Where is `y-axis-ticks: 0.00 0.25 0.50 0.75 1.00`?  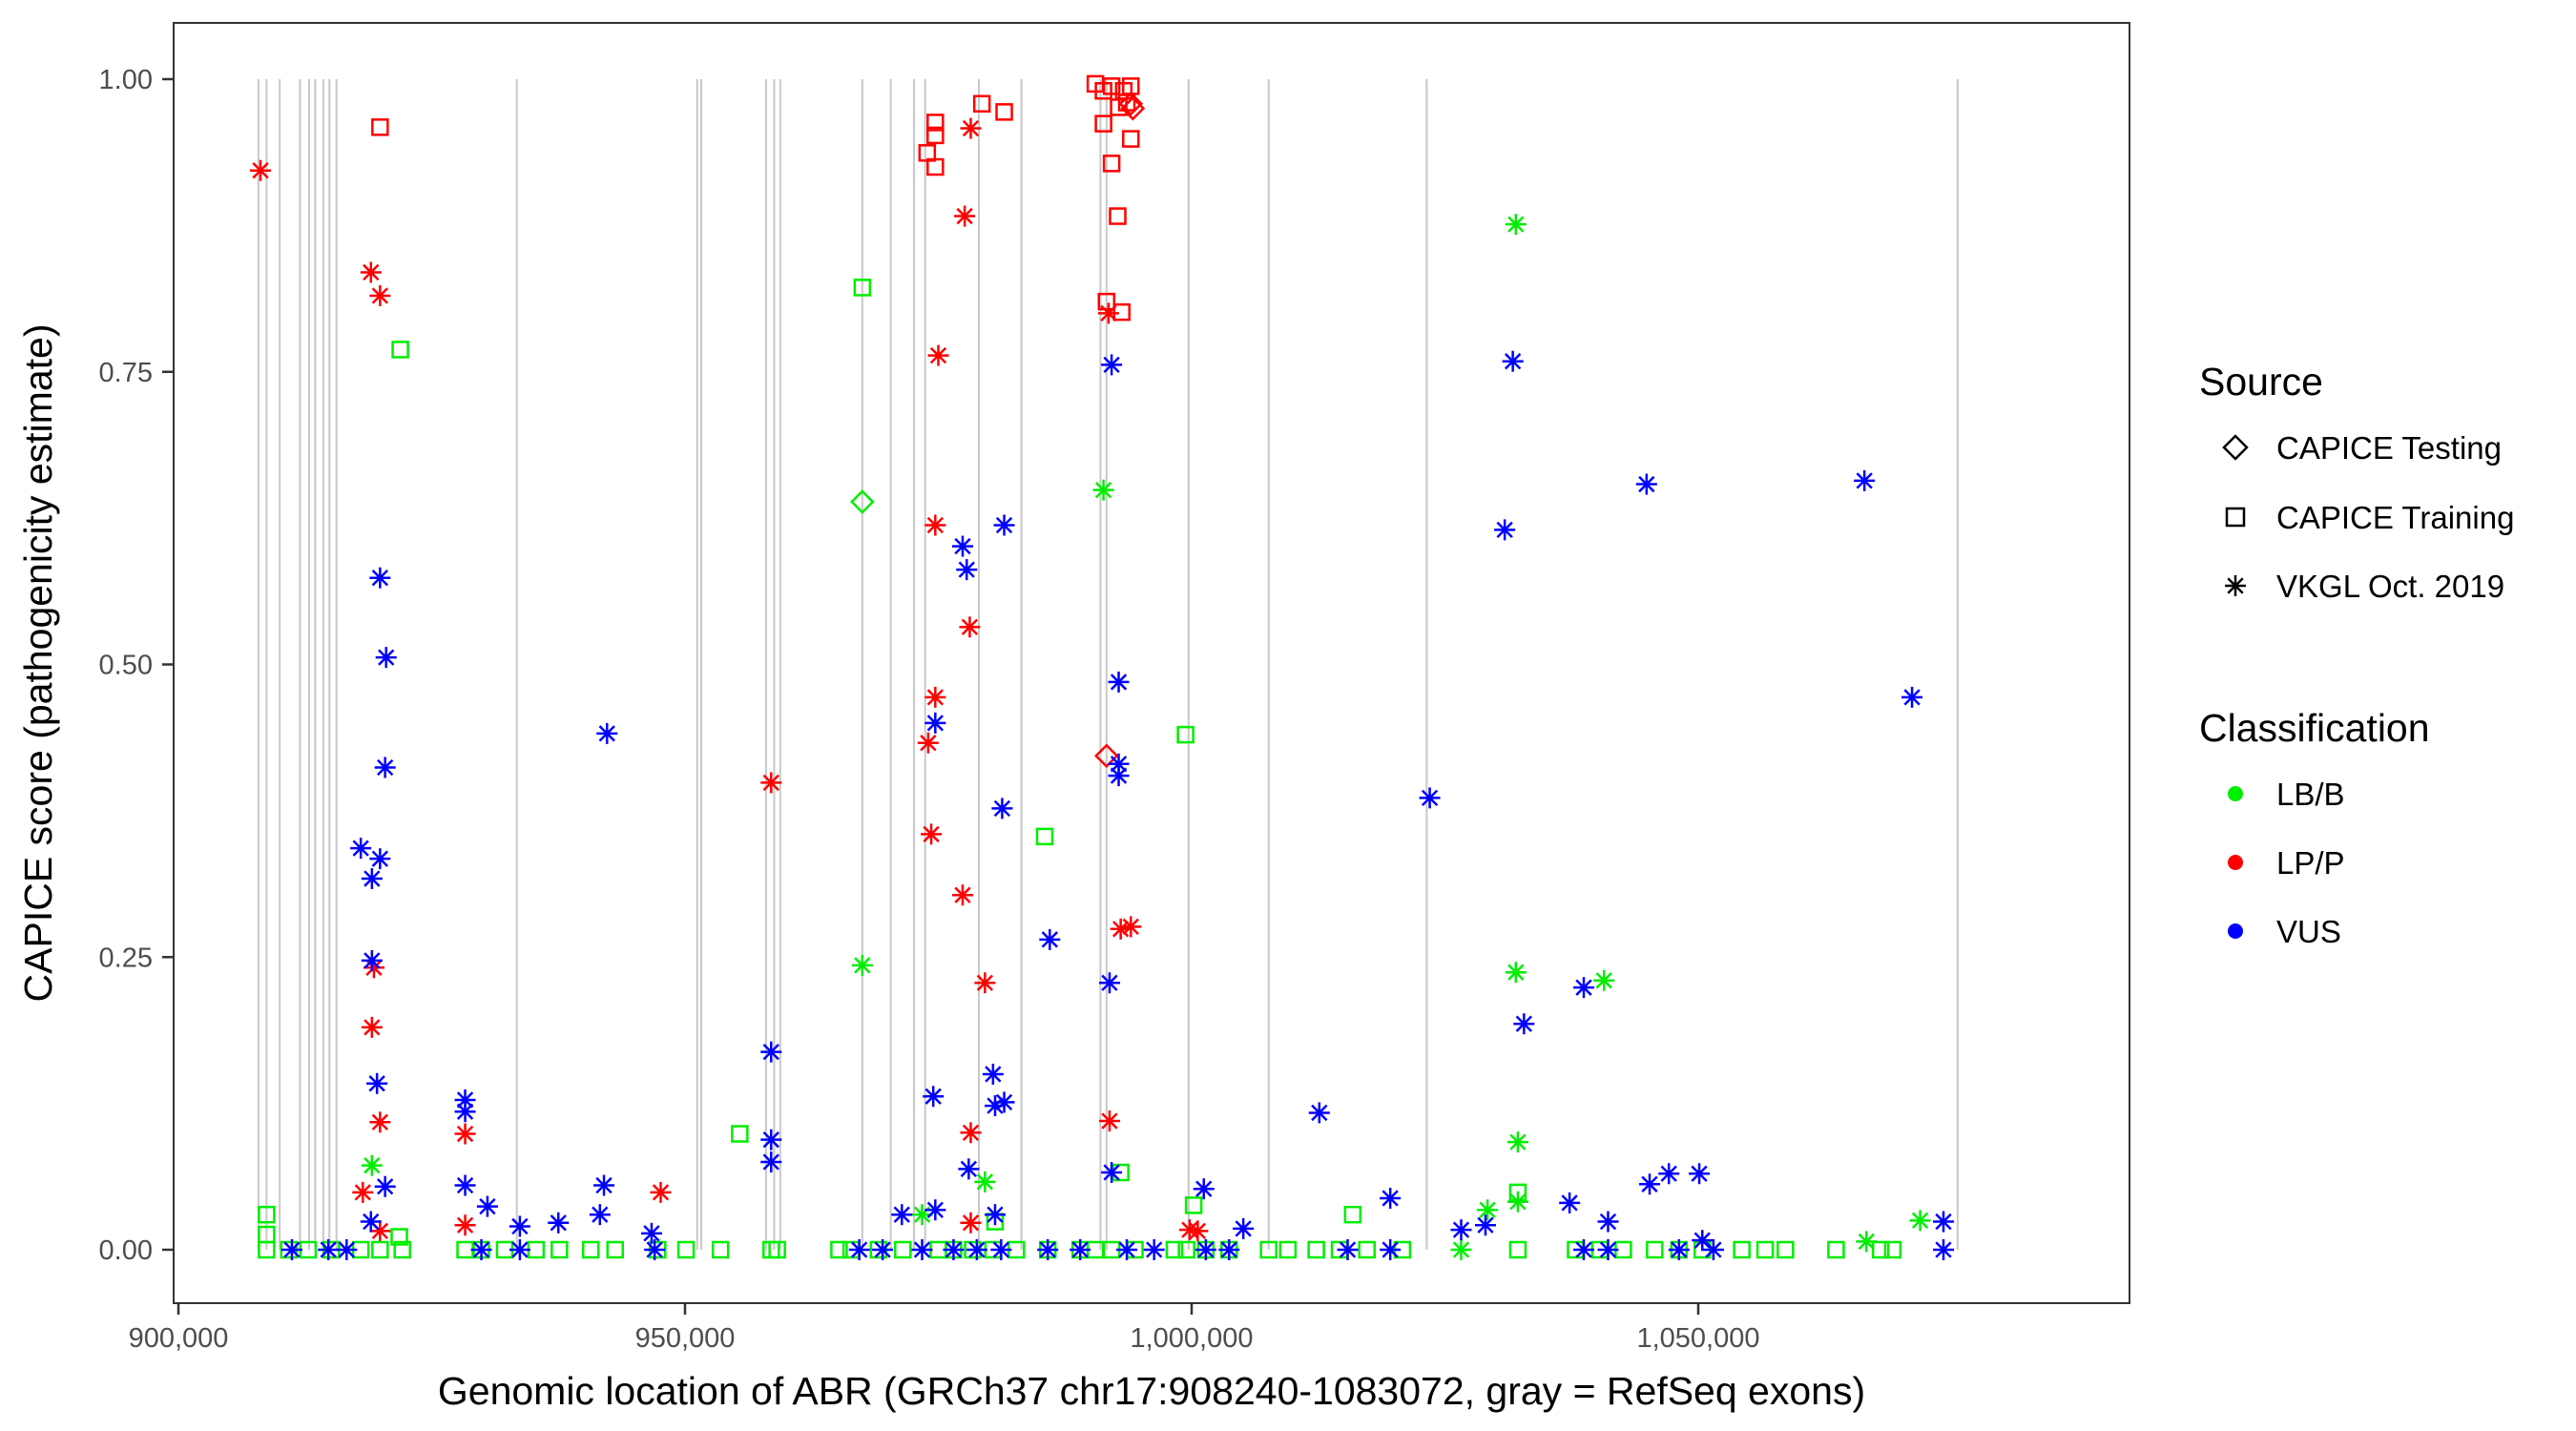 y-axis-ticks: 0.00 0.25 0.50 0.75 1.00 is located at coordinates (136, 665).